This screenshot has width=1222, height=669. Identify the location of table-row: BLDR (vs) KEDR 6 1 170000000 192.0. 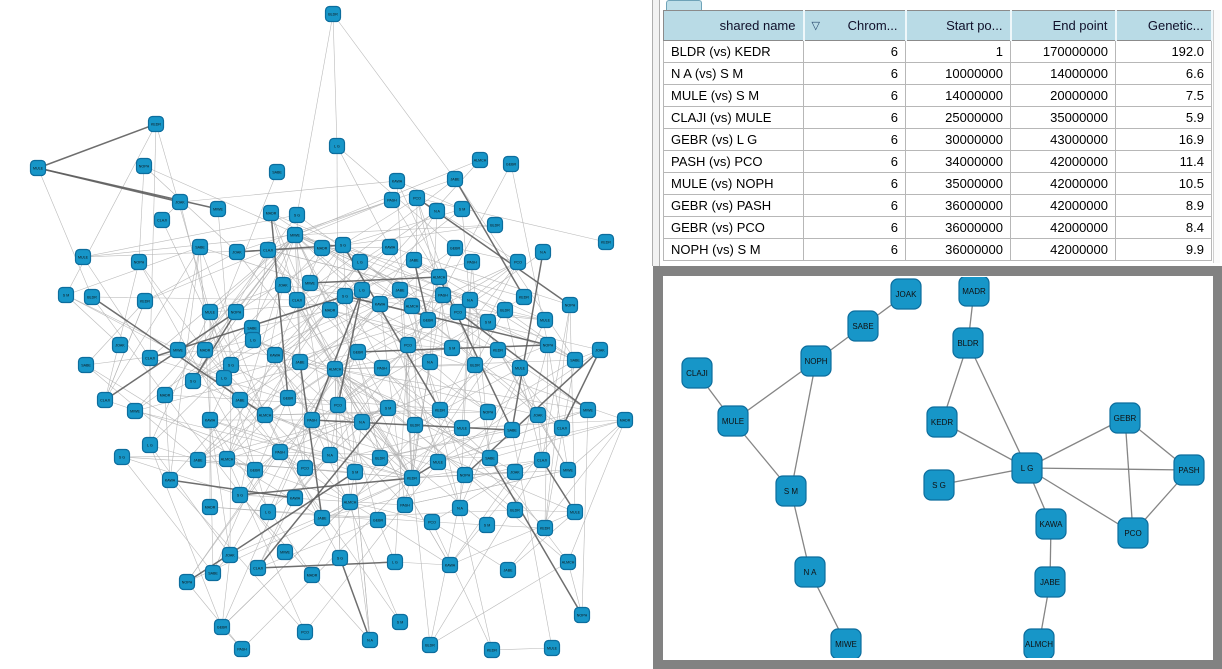
(937, 51).